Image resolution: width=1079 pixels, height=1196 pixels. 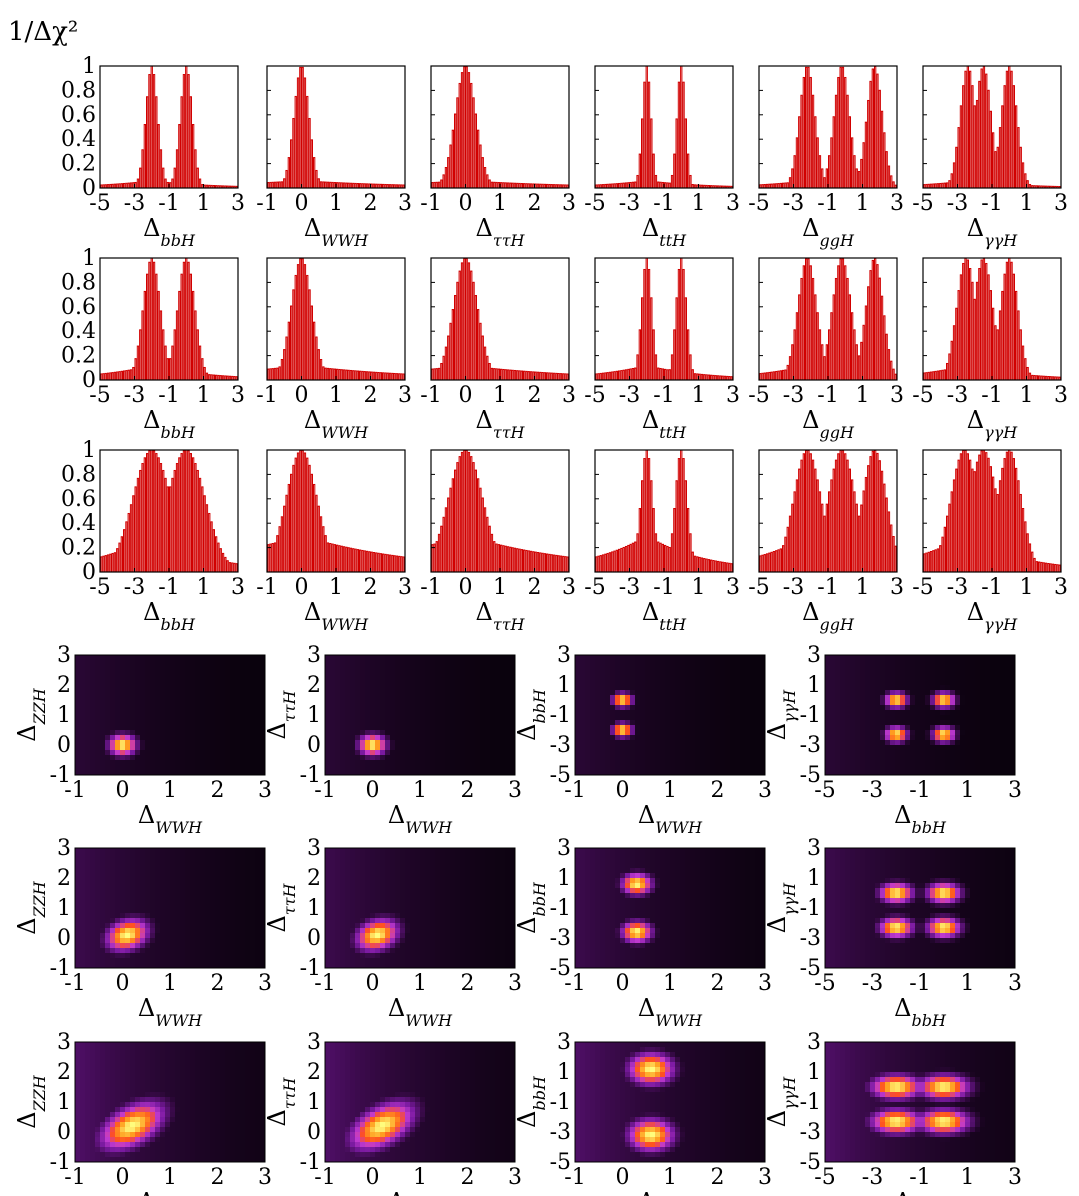 I want to click on plot-frame, so click(x=664, y=127).